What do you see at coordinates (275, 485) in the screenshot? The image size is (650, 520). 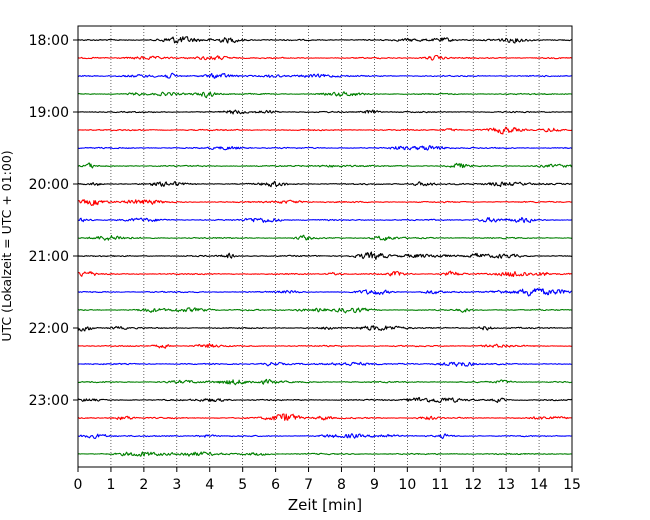 I see `x-tick-label: 6` at bounding box center [275, 485].